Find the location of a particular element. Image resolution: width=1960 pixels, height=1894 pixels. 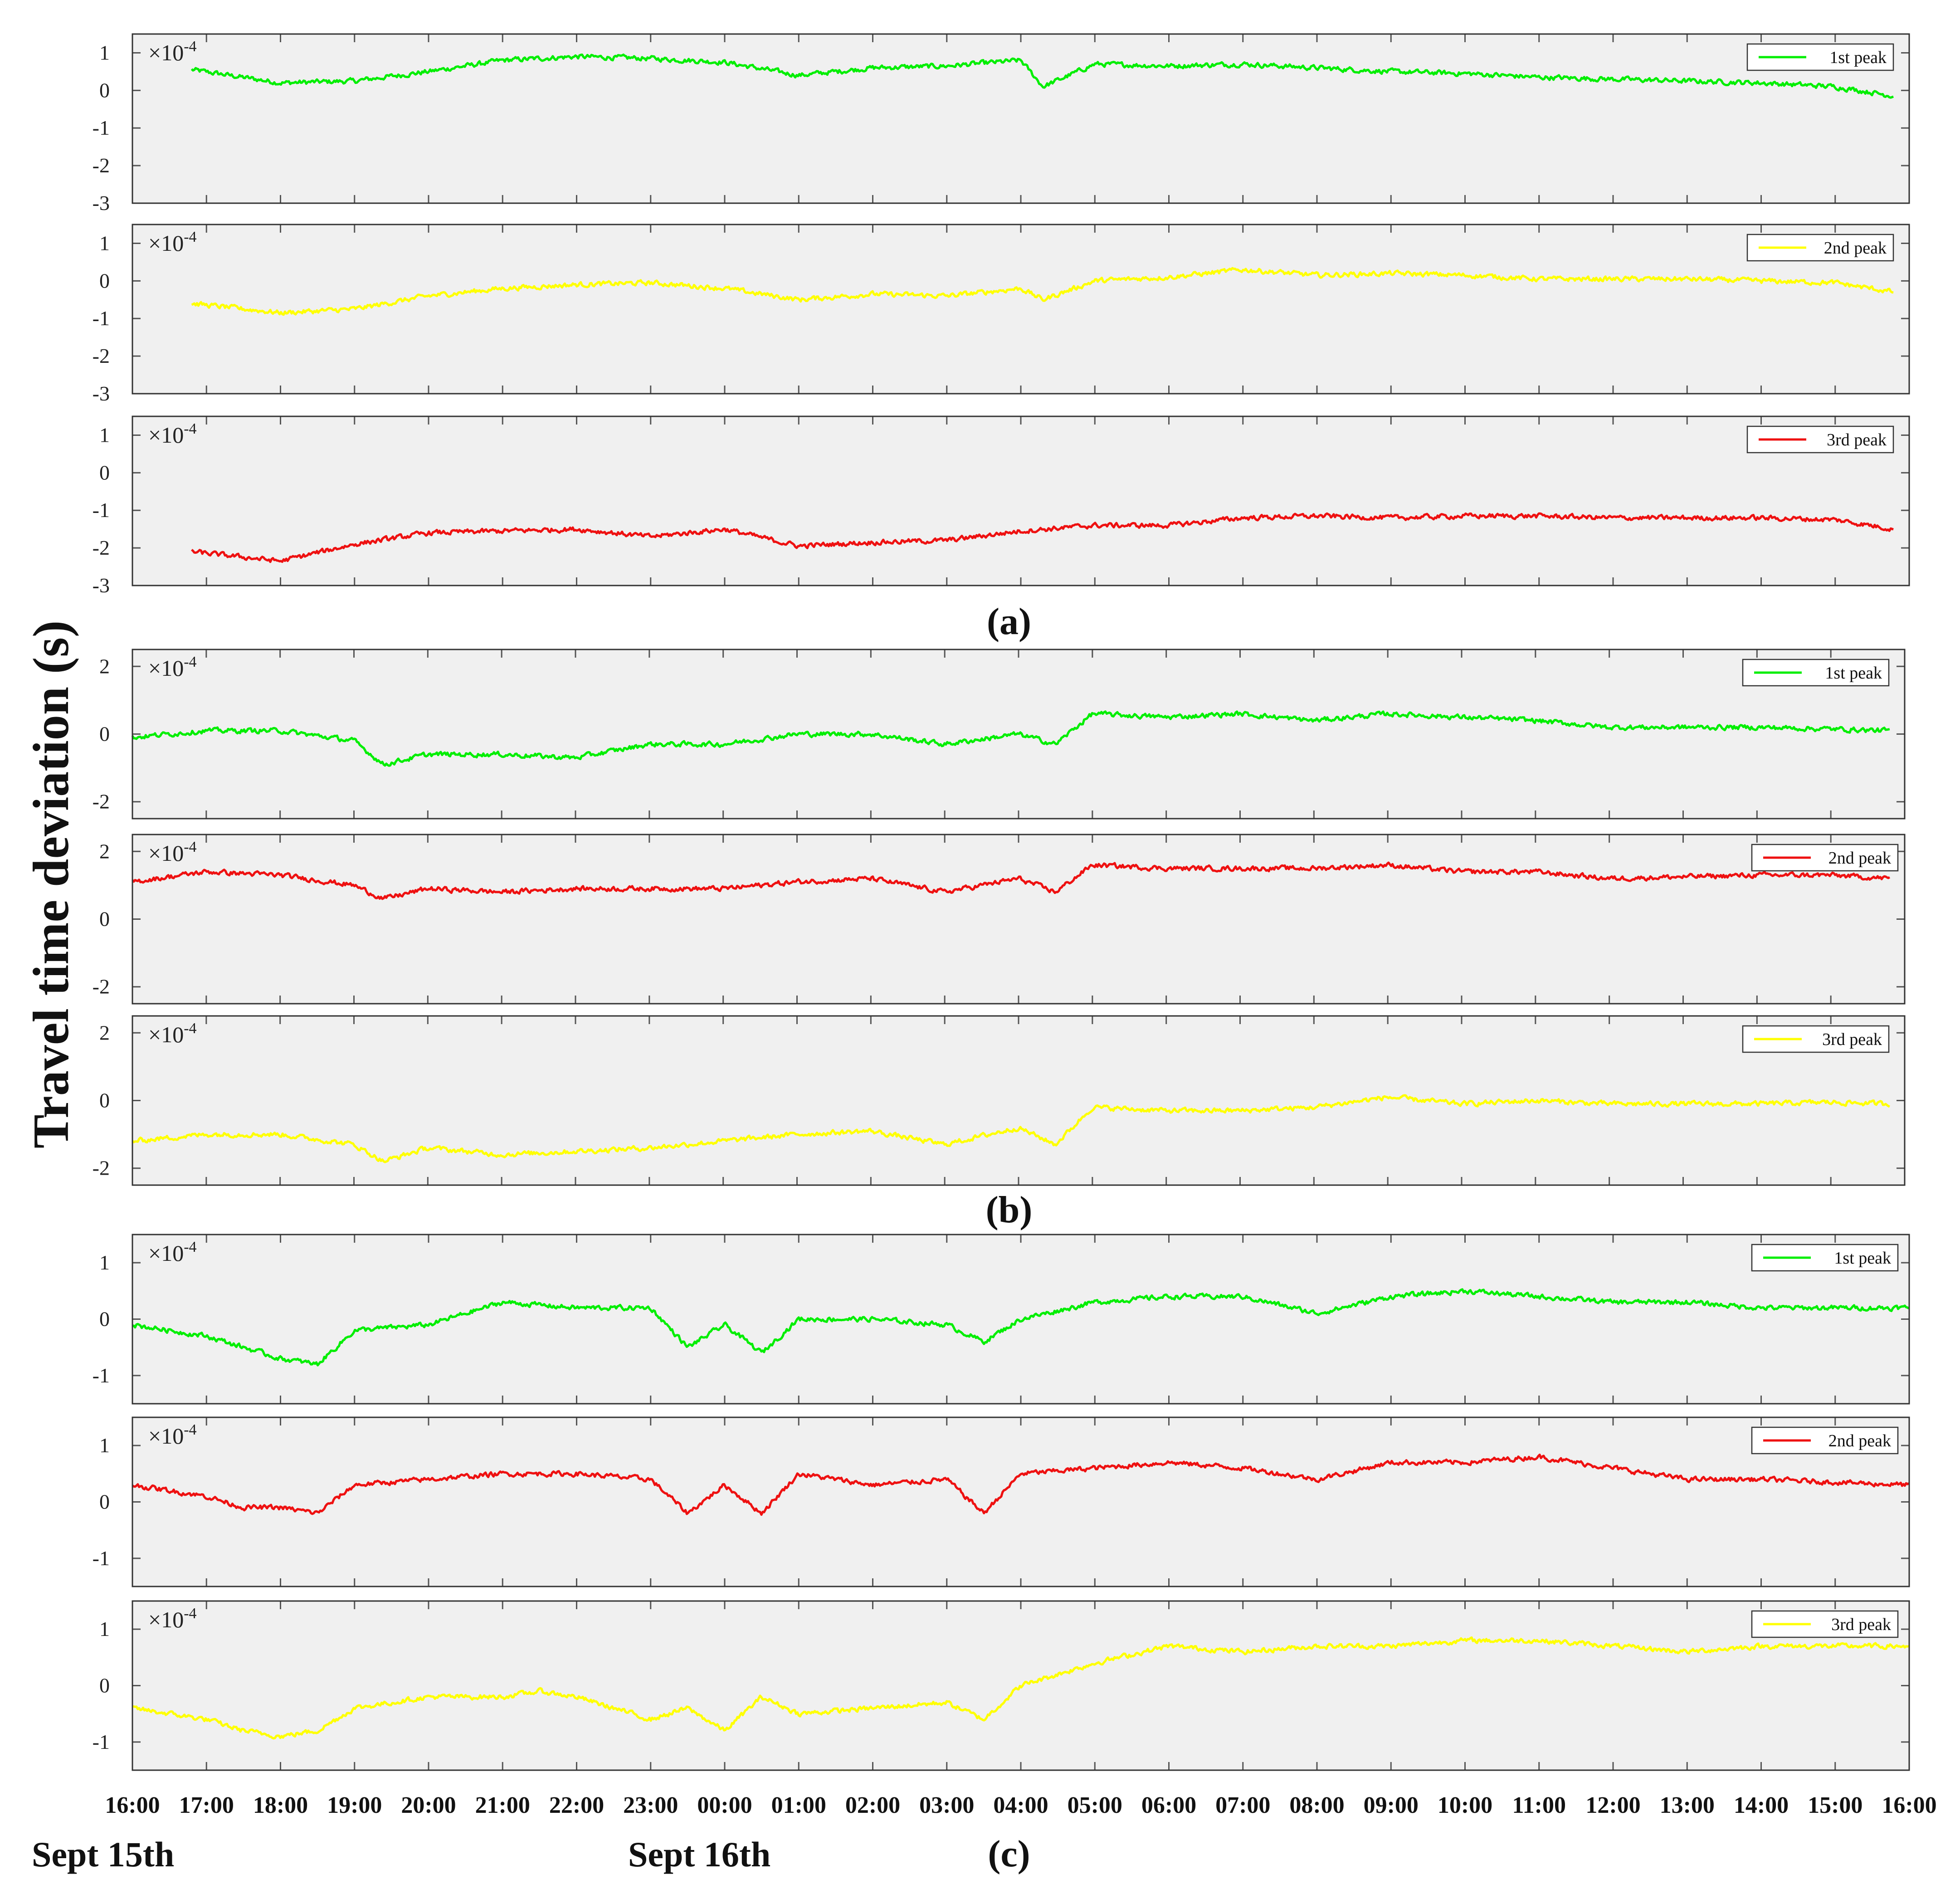

legend-label: 3rd peak is located at coordinates (1857, 439).